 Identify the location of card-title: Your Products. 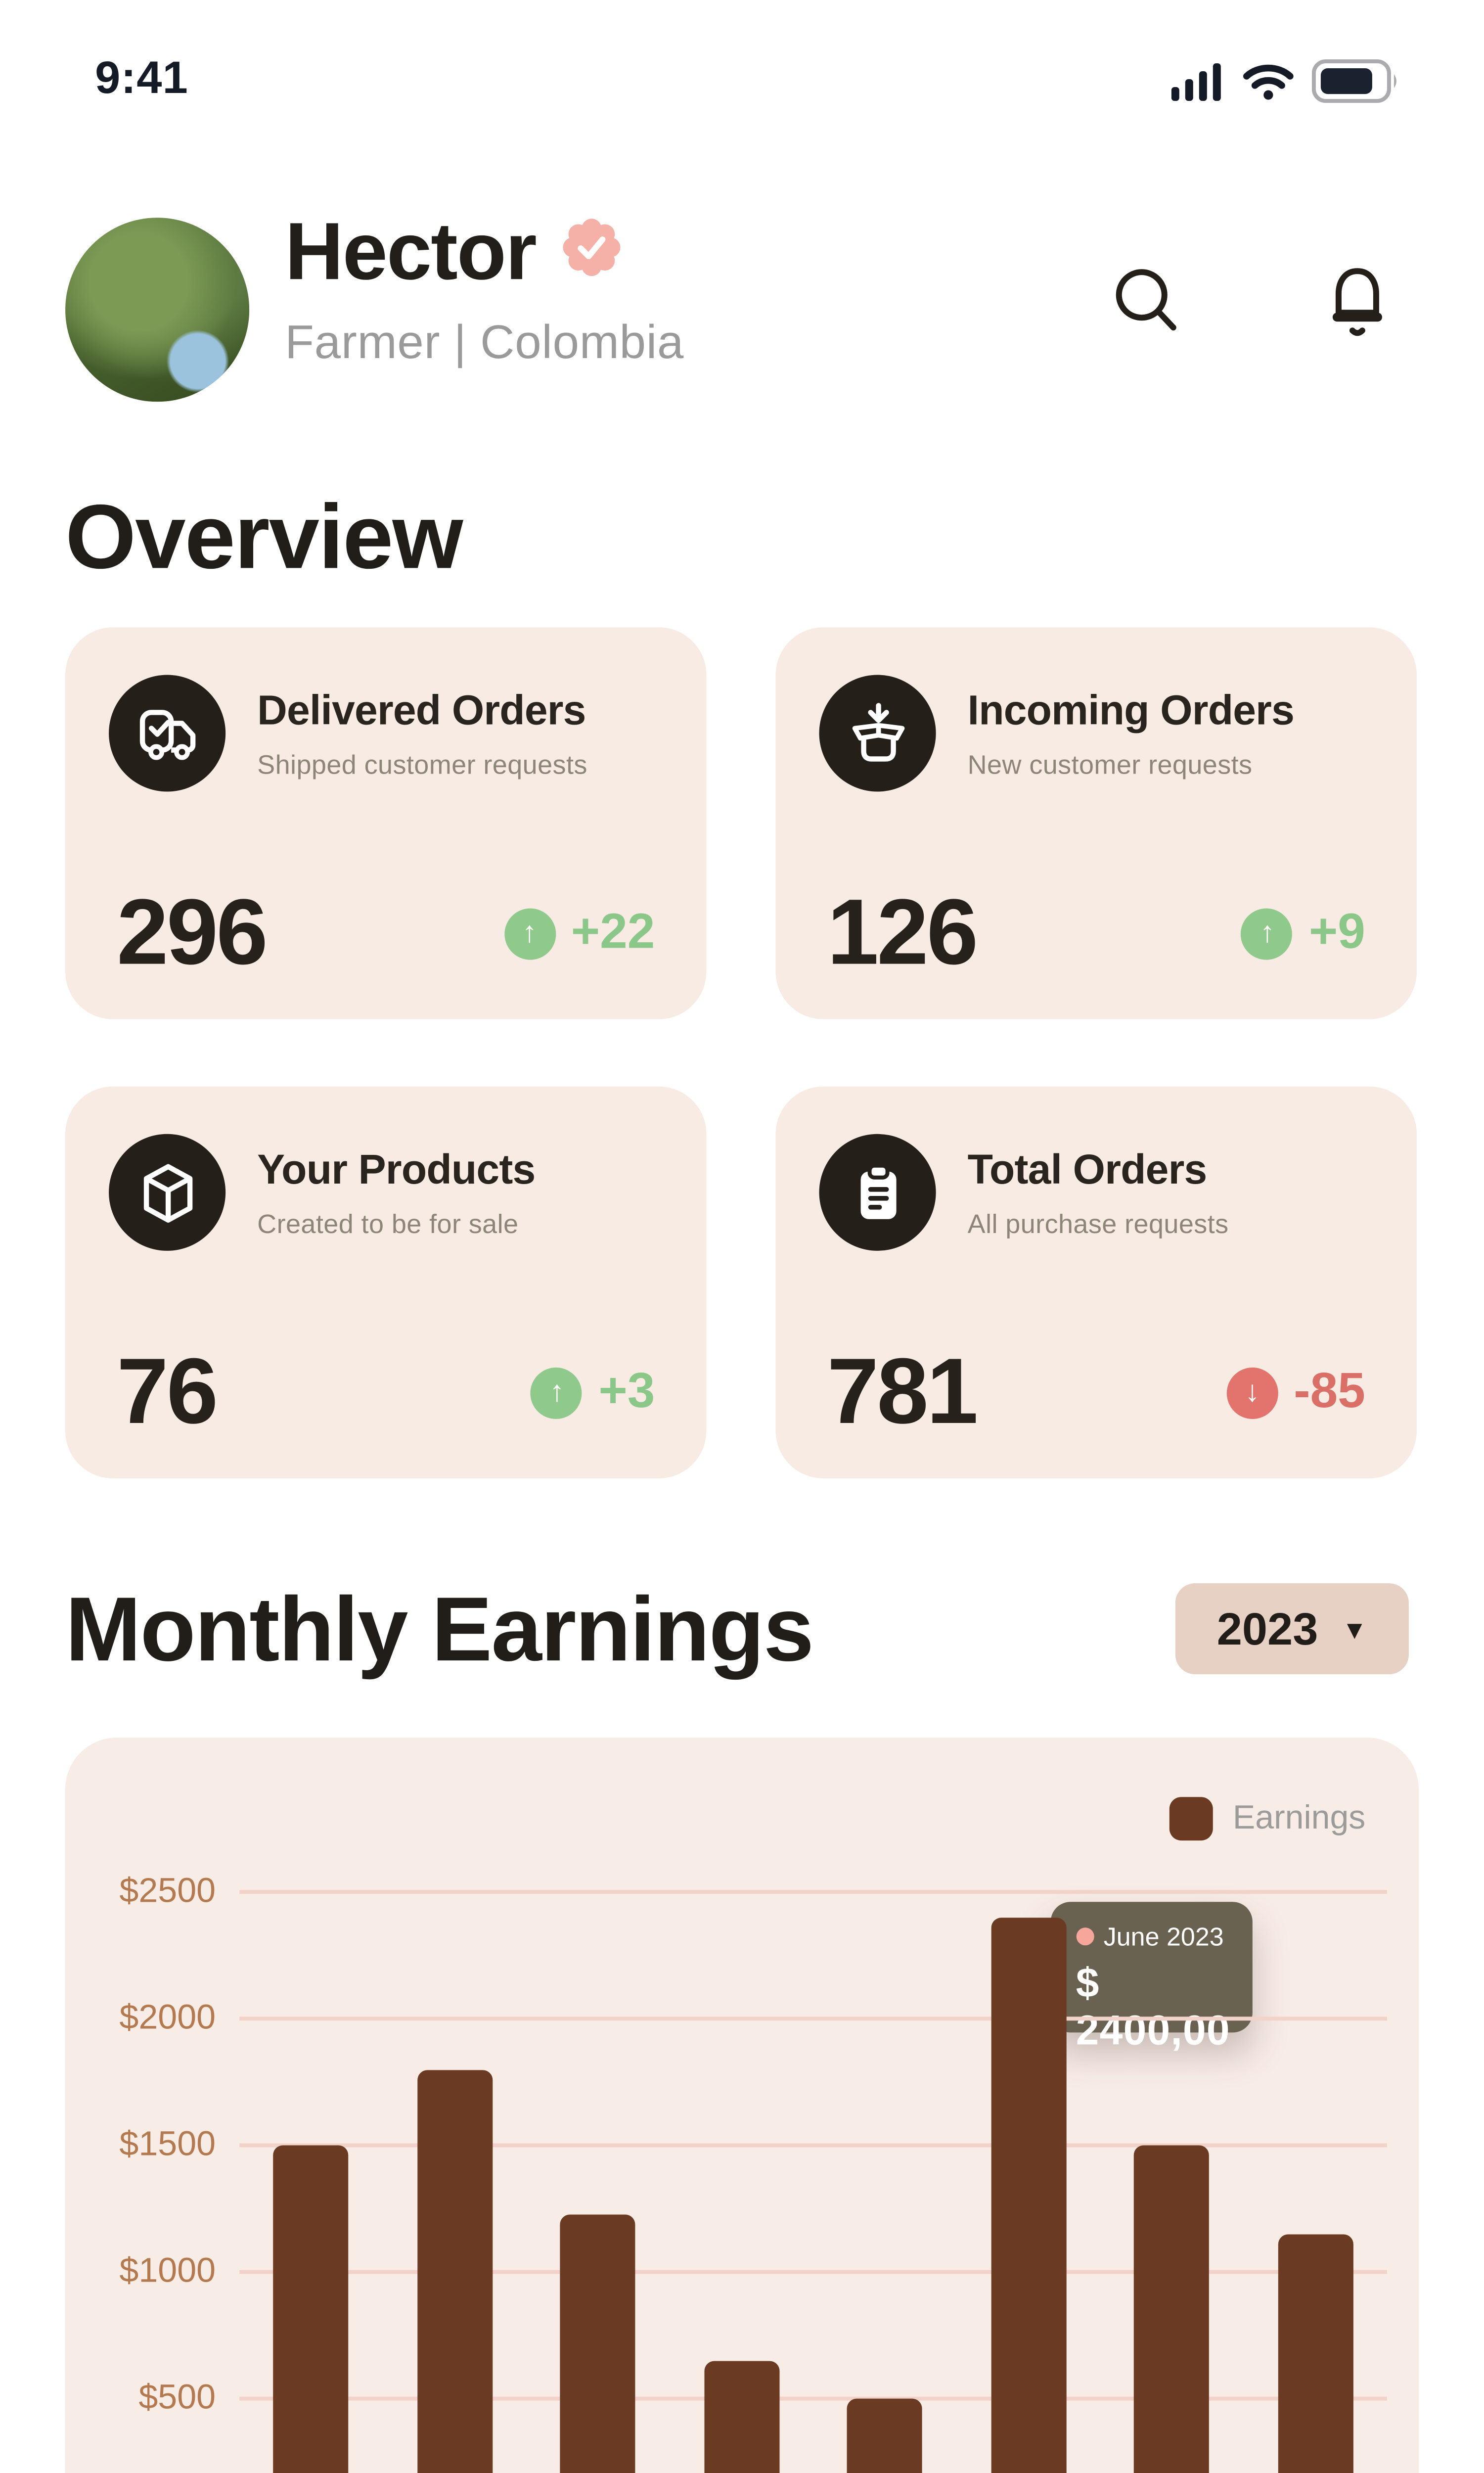
(396, 1170).